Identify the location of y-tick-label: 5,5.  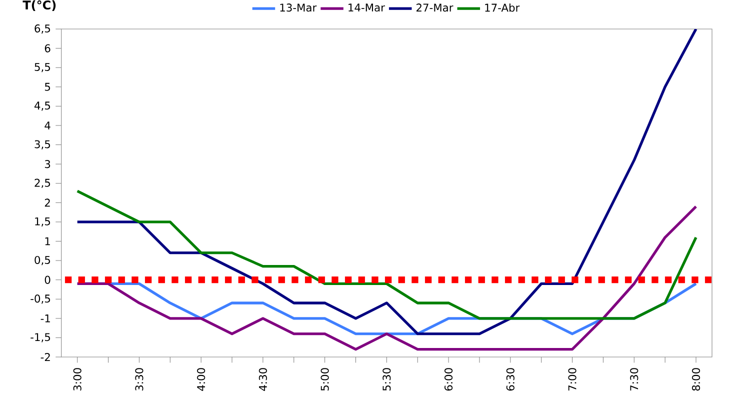
(42, 67).